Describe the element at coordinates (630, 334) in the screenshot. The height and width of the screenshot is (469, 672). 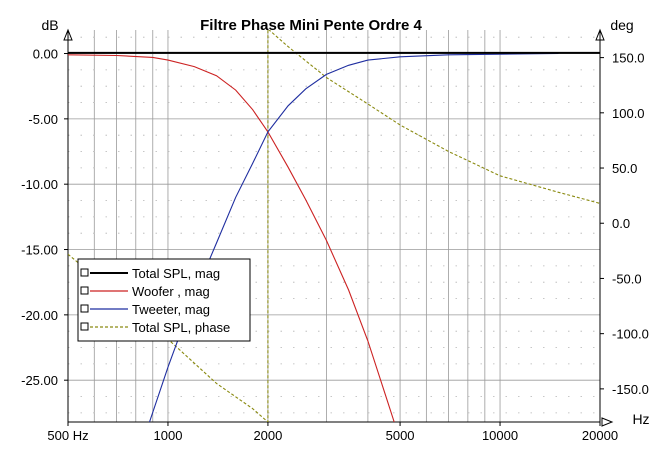
I see `right-tick-label: -100.0` at that location.